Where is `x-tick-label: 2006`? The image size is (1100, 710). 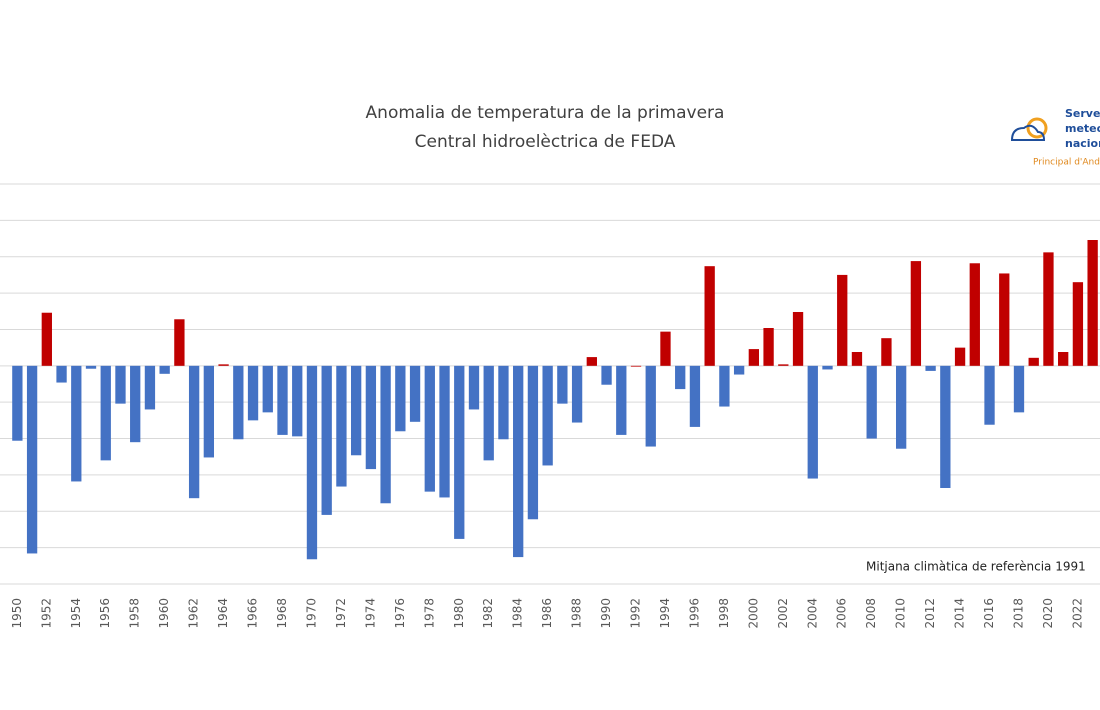 x-tick-label: 2006 is located at coordinates (842, 613).